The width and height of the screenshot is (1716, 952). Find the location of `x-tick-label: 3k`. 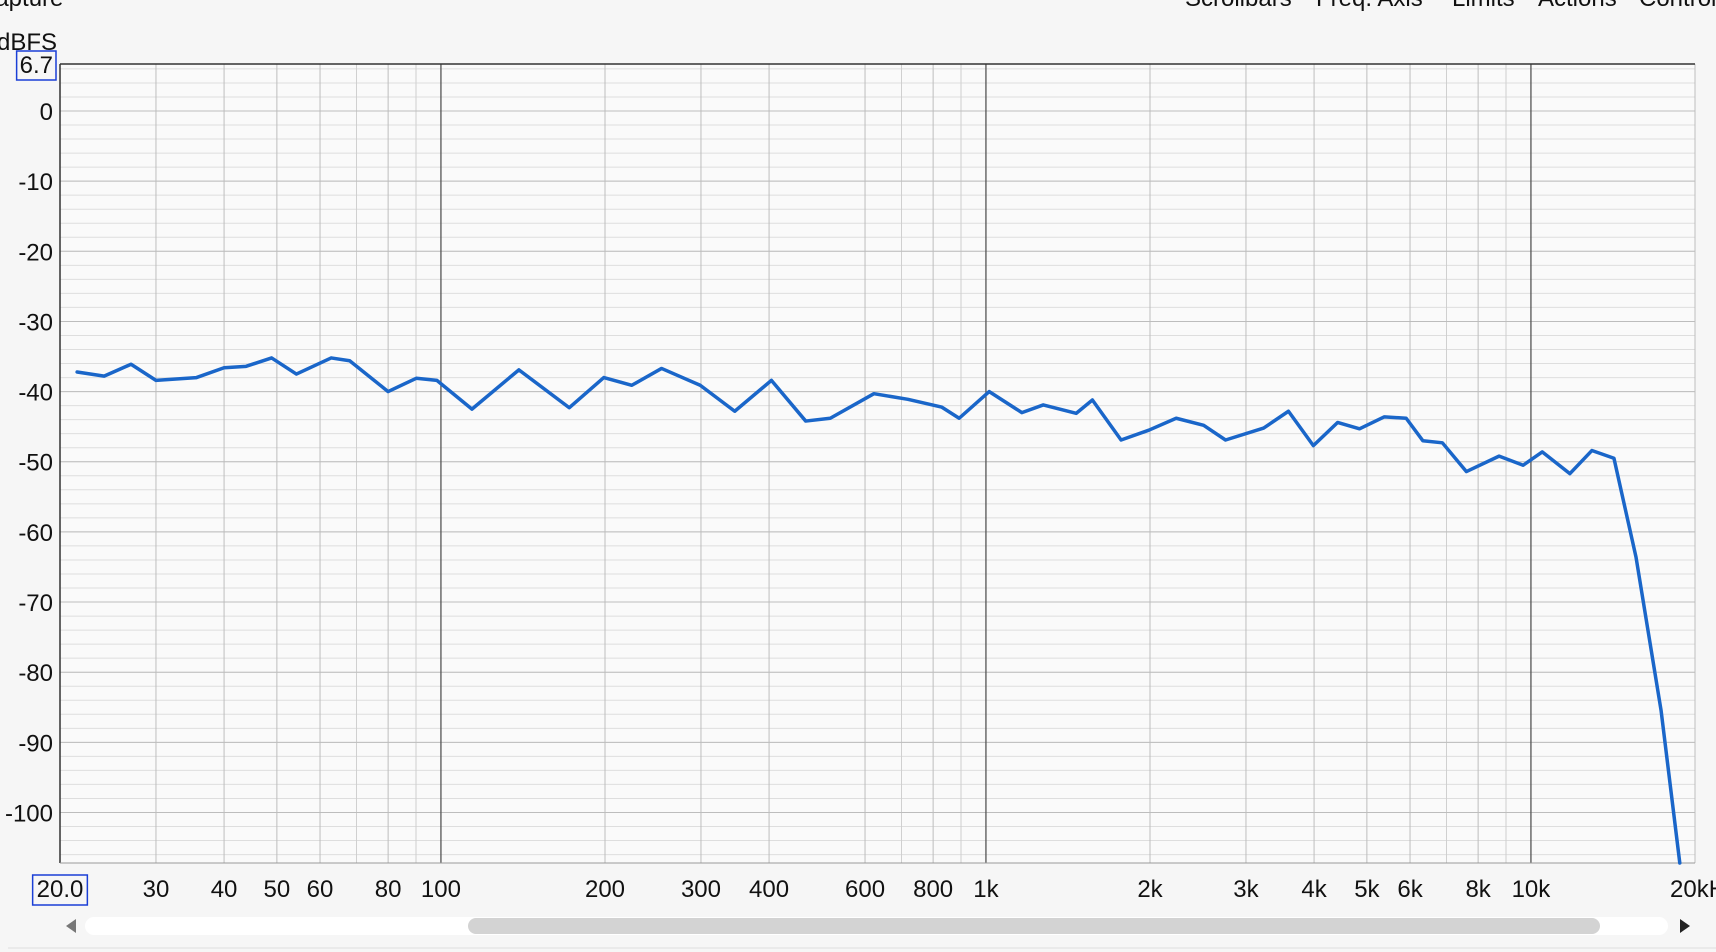

x-tick-label: 3k is located at coordinates (1246, 889).